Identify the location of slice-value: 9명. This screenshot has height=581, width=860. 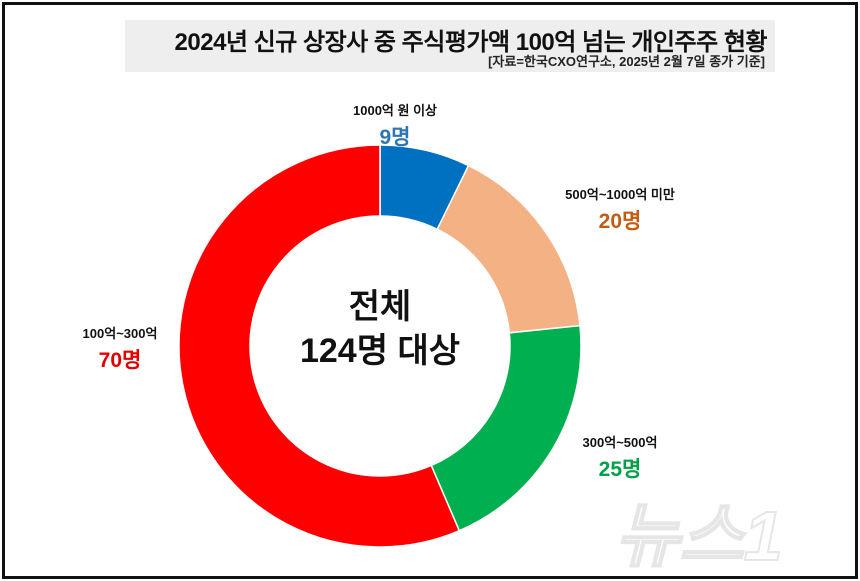
(395, 137).